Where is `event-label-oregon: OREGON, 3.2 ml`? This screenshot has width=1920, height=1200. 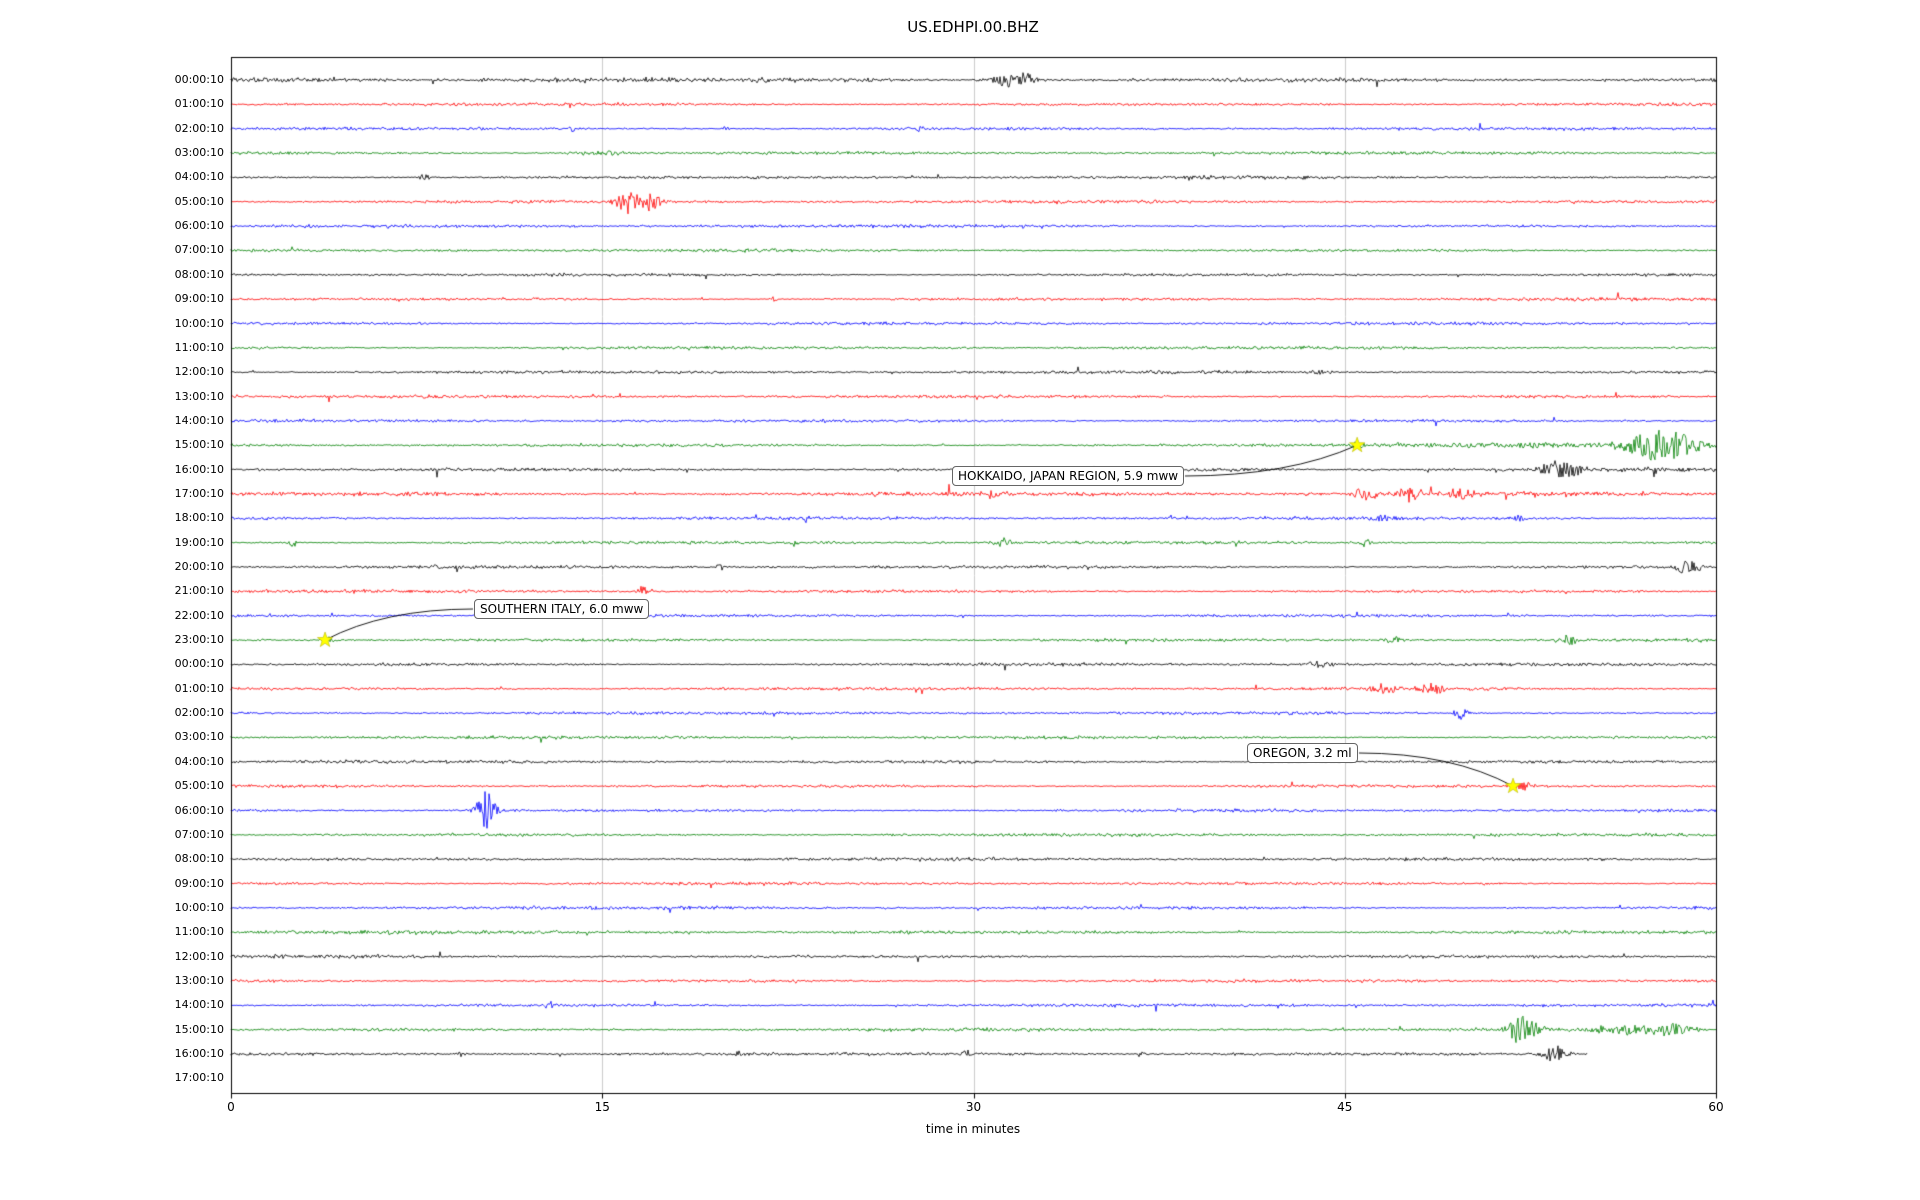
event-label-oregon: OREGON, 3.2 ml is located at coordinates (1302, 753).